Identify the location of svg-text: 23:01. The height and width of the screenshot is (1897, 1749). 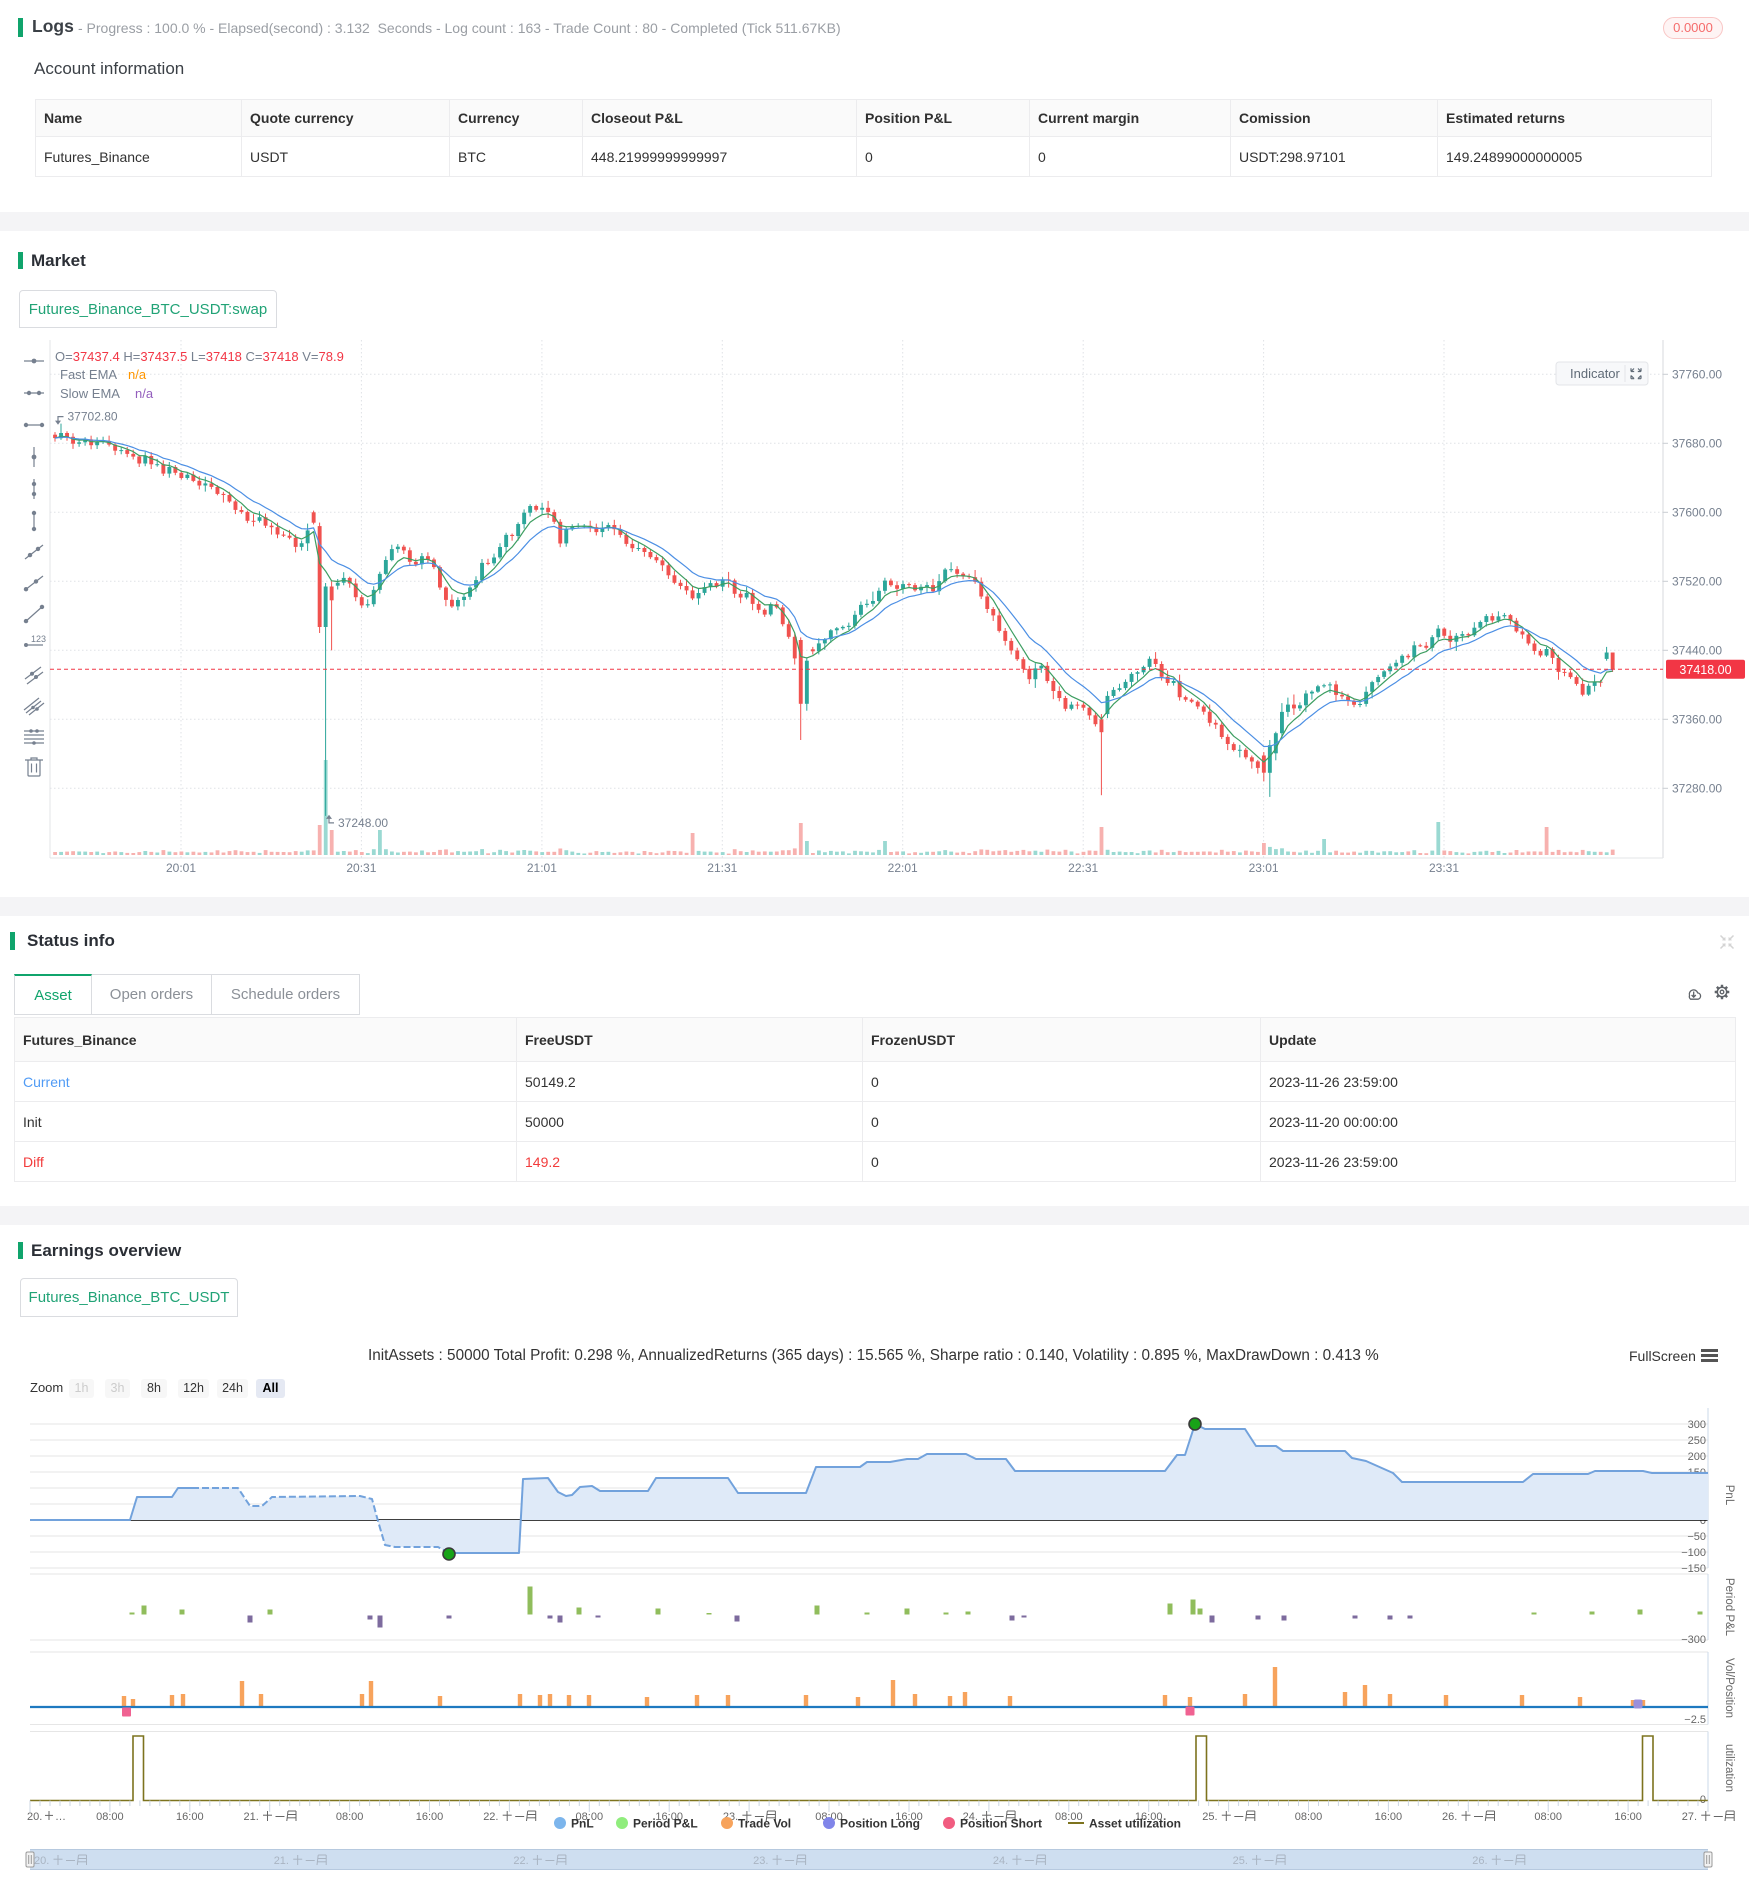
(1264, 868).